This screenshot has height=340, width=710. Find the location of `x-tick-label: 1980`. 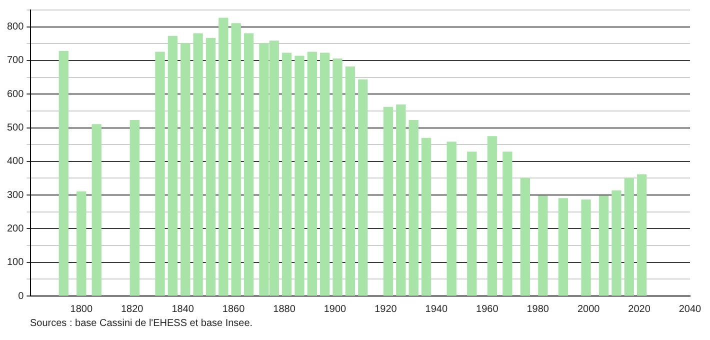

x-tick-label: 1980 is located at coordinates (538, 309).